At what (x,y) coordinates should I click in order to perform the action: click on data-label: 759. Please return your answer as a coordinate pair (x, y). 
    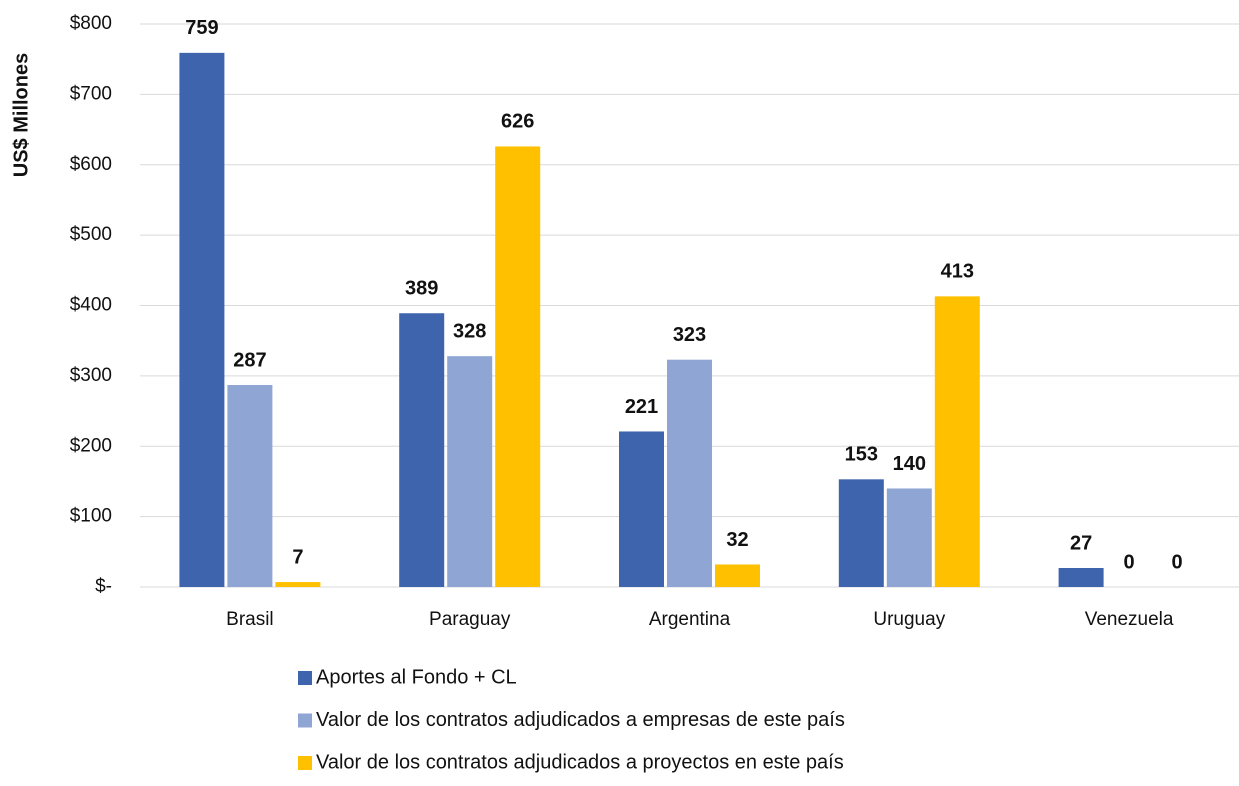
    Looking at the image, I should click on (201, 28).